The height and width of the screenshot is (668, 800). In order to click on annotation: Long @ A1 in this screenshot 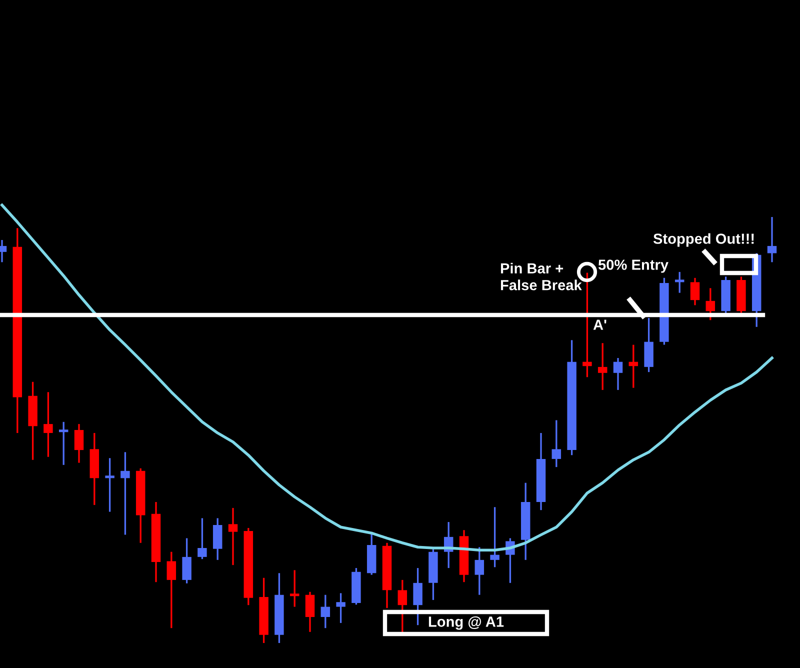, I will do `click(466, 623)`.